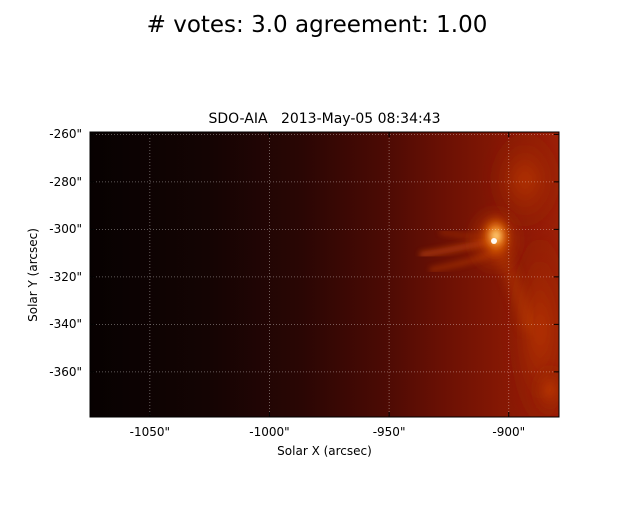 Image resolution: width=634 pixels, height=514 pixels. What do you see at coordinates (389, 432) in the screenshot?
I see `x-tick-label: -950"` at bounding box center [389, 432].